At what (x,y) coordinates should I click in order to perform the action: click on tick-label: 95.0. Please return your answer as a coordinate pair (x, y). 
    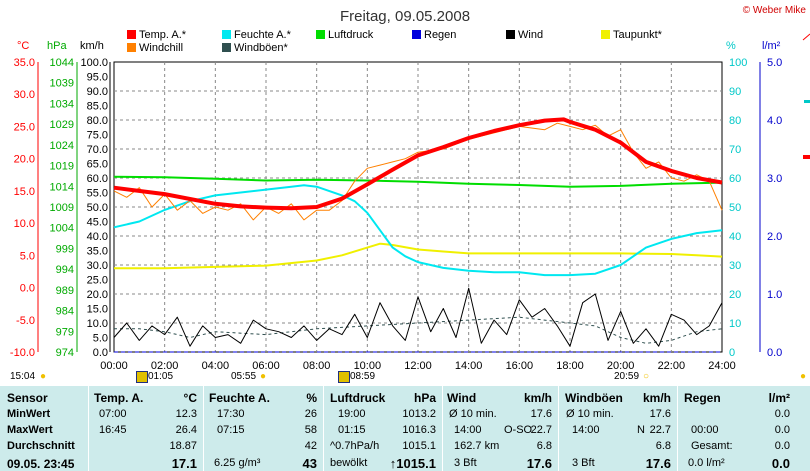
    Looking at the image, I should click on (97, 78).